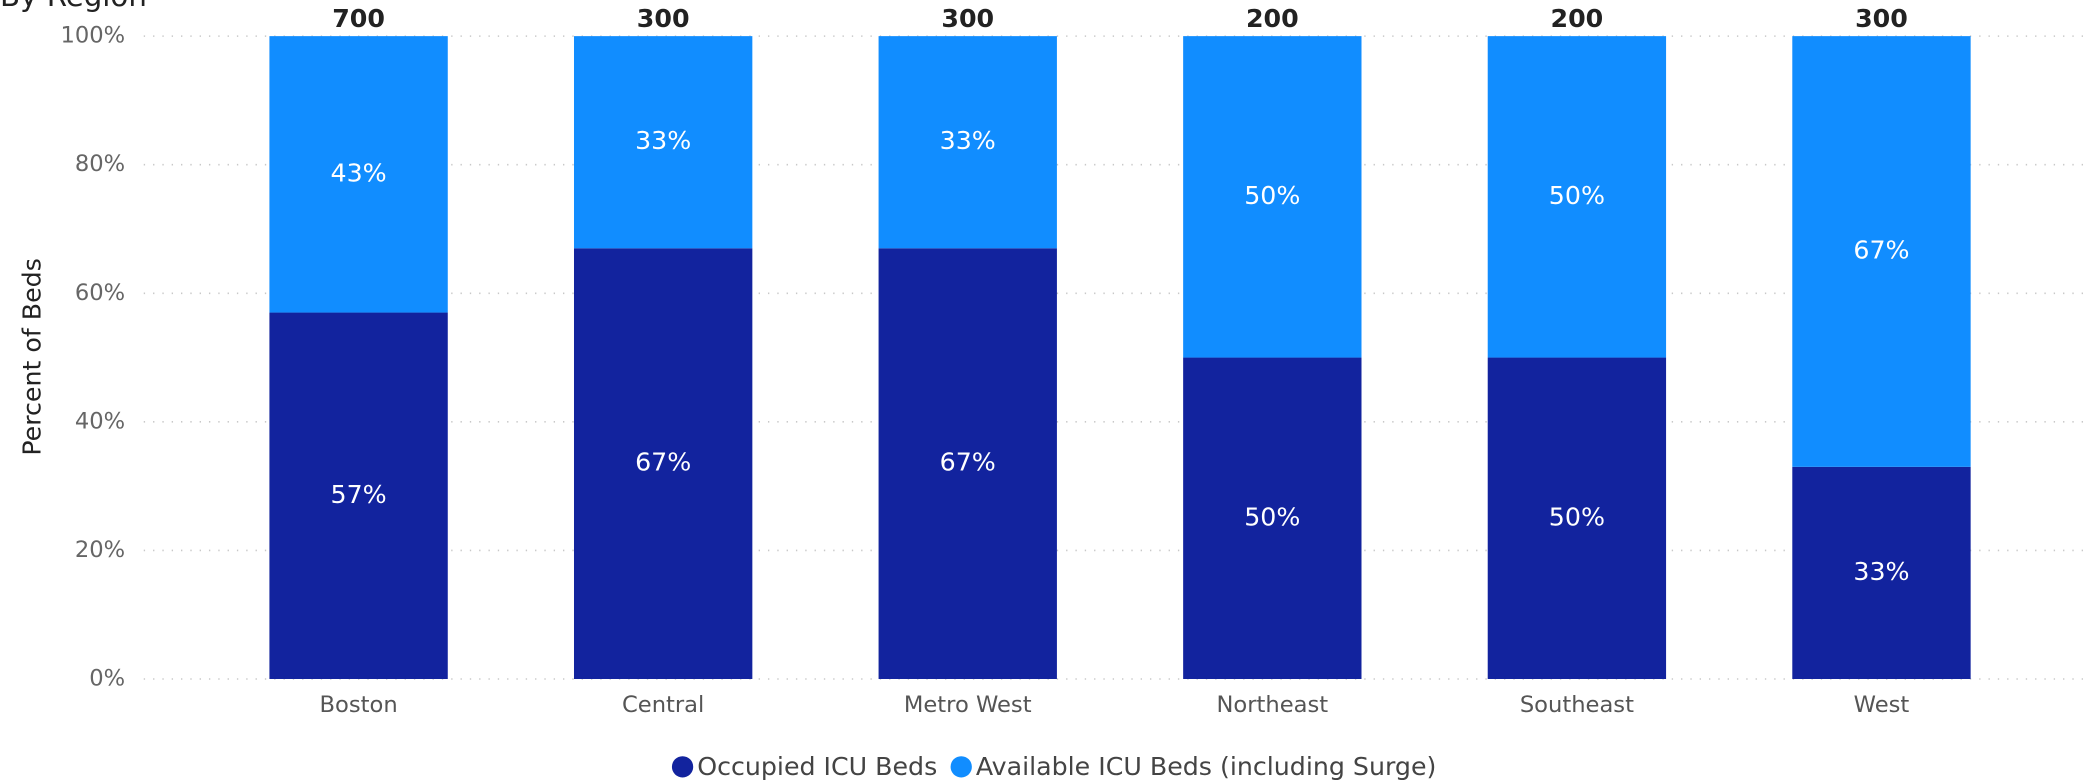 Image resolution: width=2087 pixels, height=783 pixels. Describe the element at coordinates (968, 705) in the screenshot. I see `x-tick-label: Metro West` at that location.